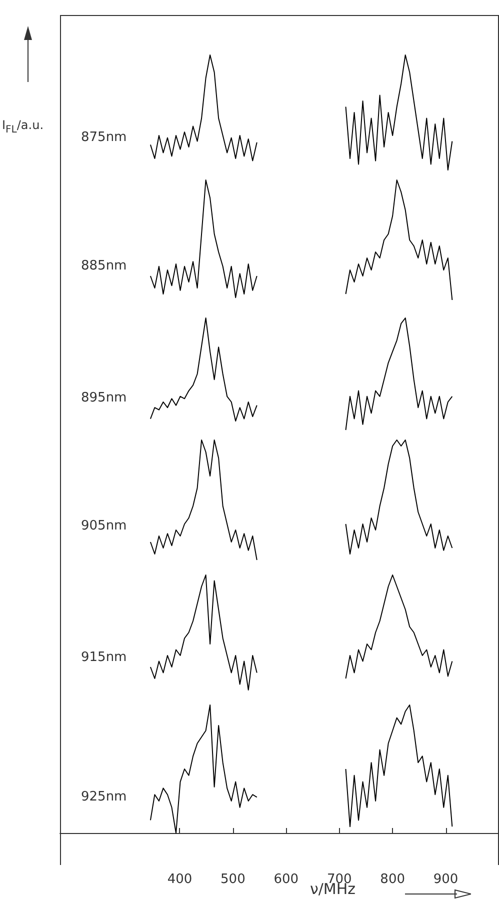  What do you see at coordinates (104, 398) in the screenshot?
I see `annotation: 895nm` at bounding box center [104, 398].